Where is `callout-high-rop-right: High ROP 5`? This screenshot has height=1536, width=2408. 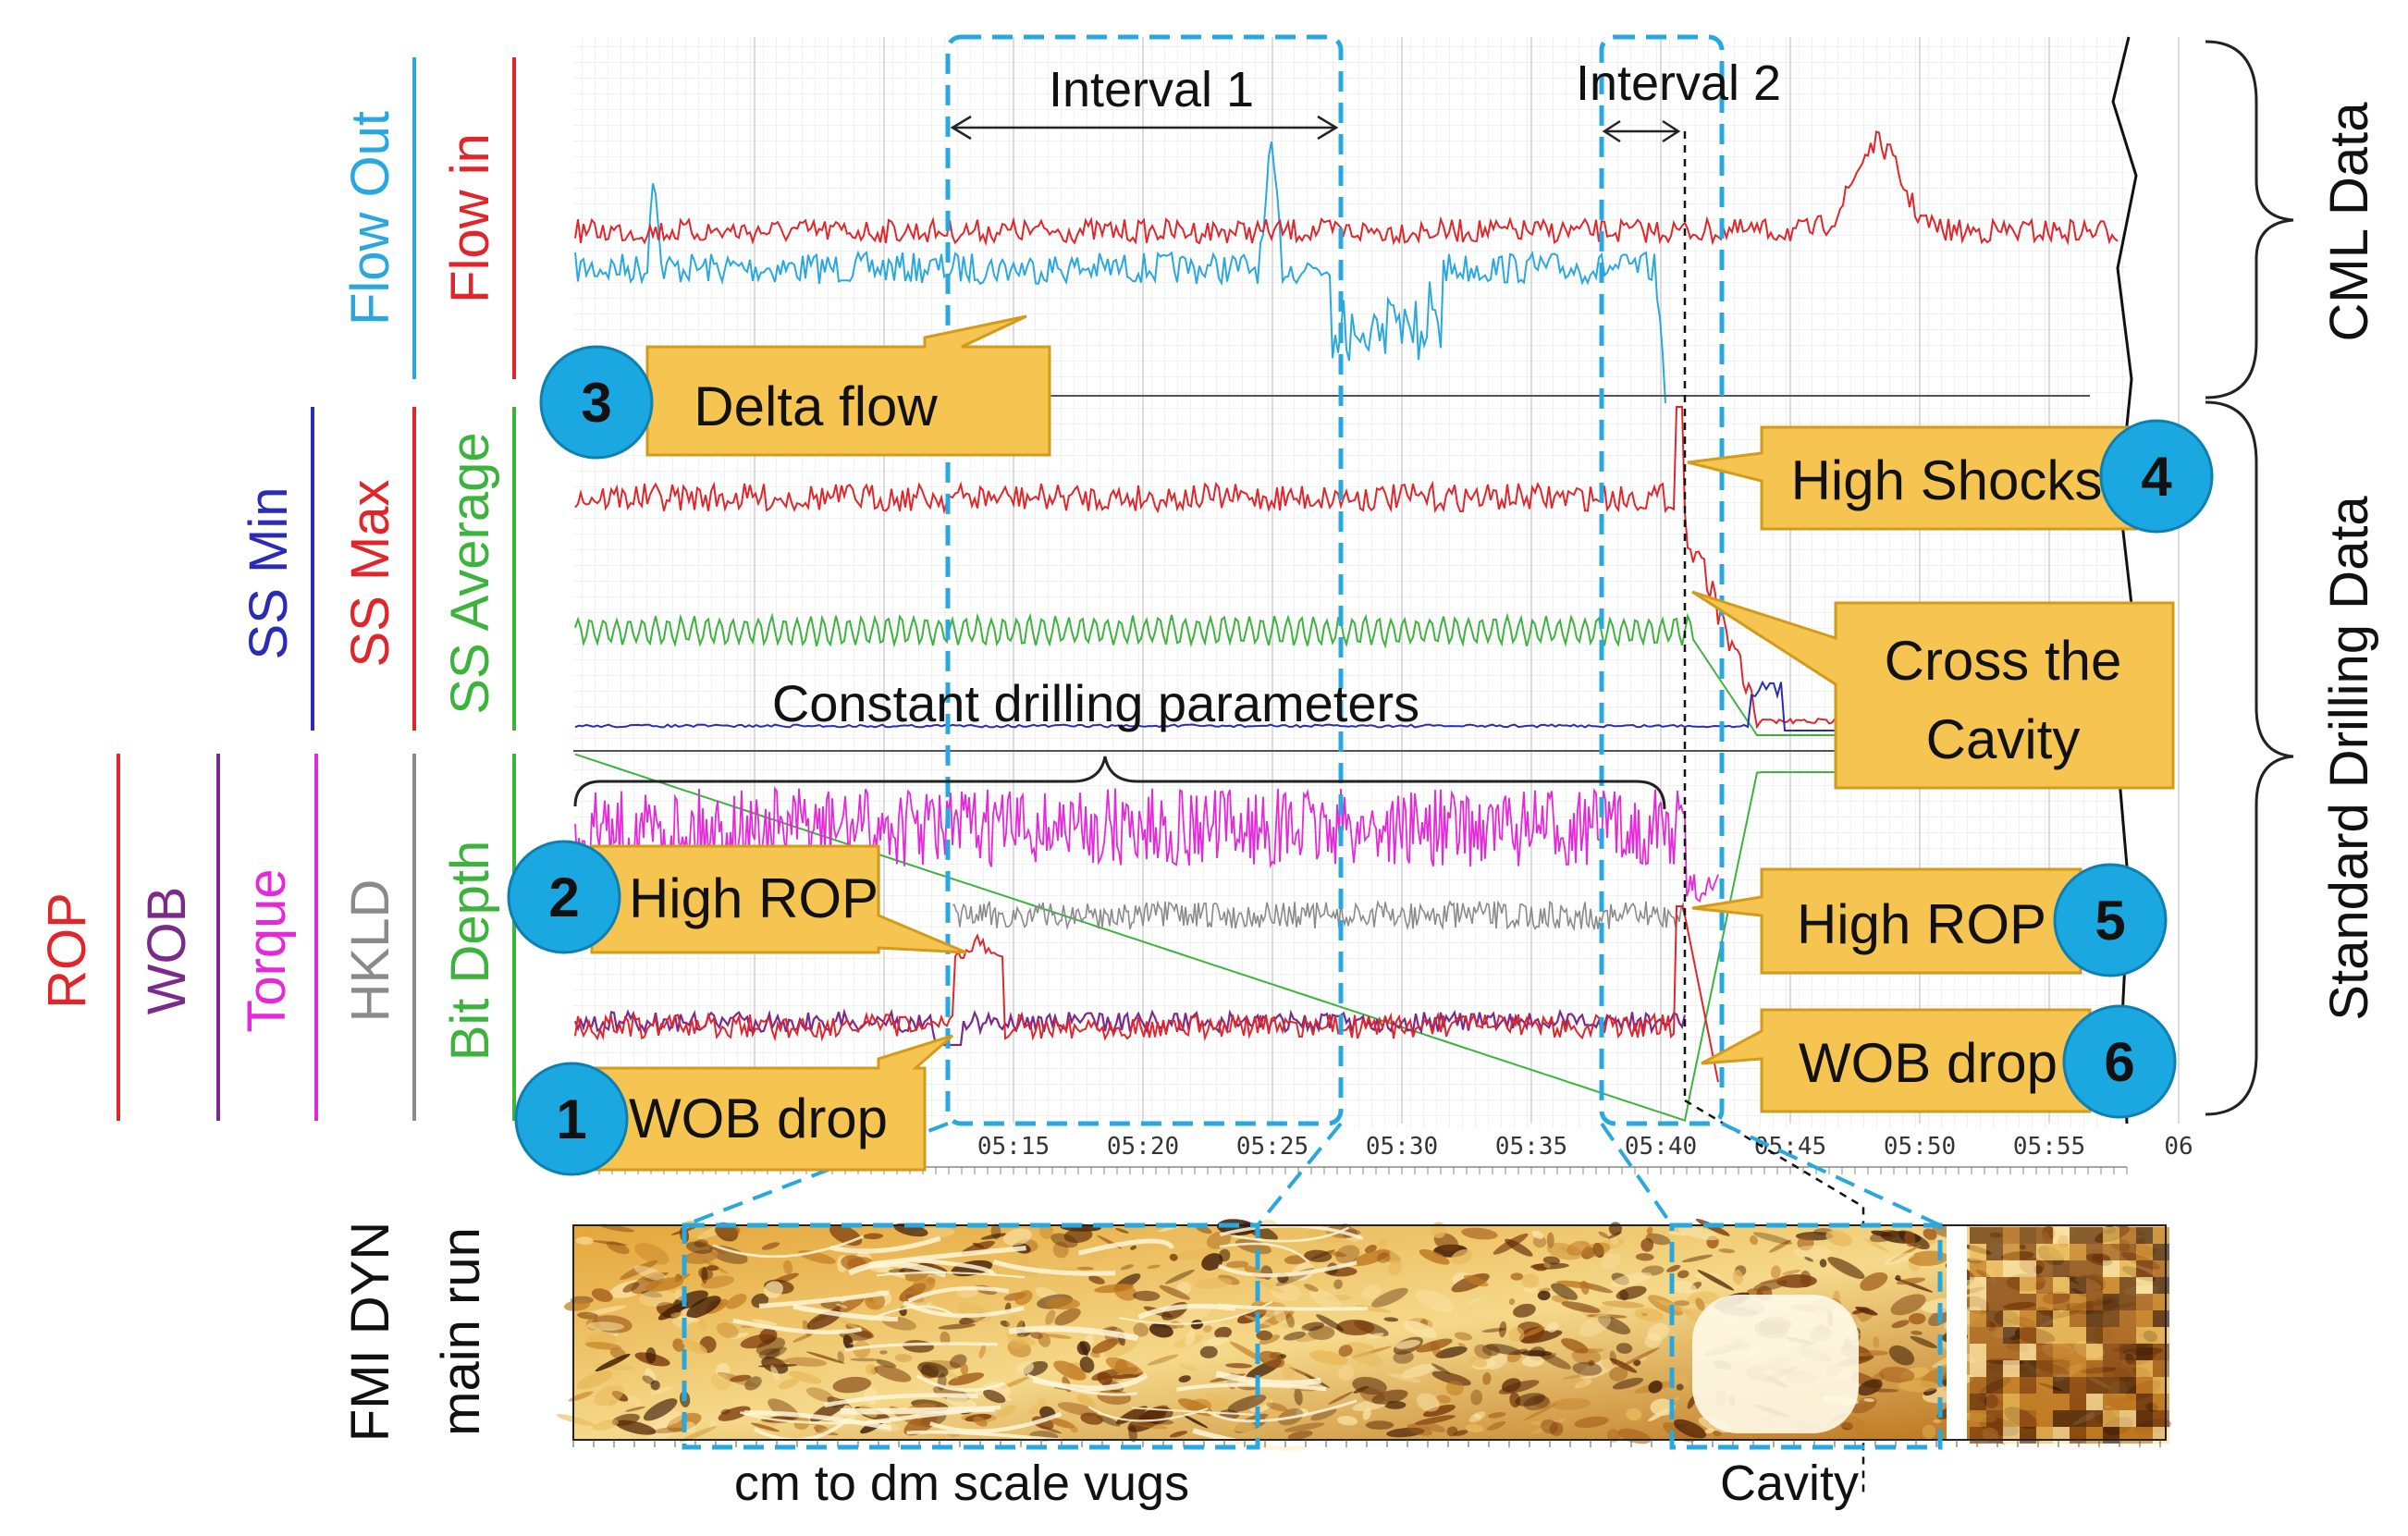
callout-high-rop-right: High ROP 5 is located at coordinates (1929, 920).